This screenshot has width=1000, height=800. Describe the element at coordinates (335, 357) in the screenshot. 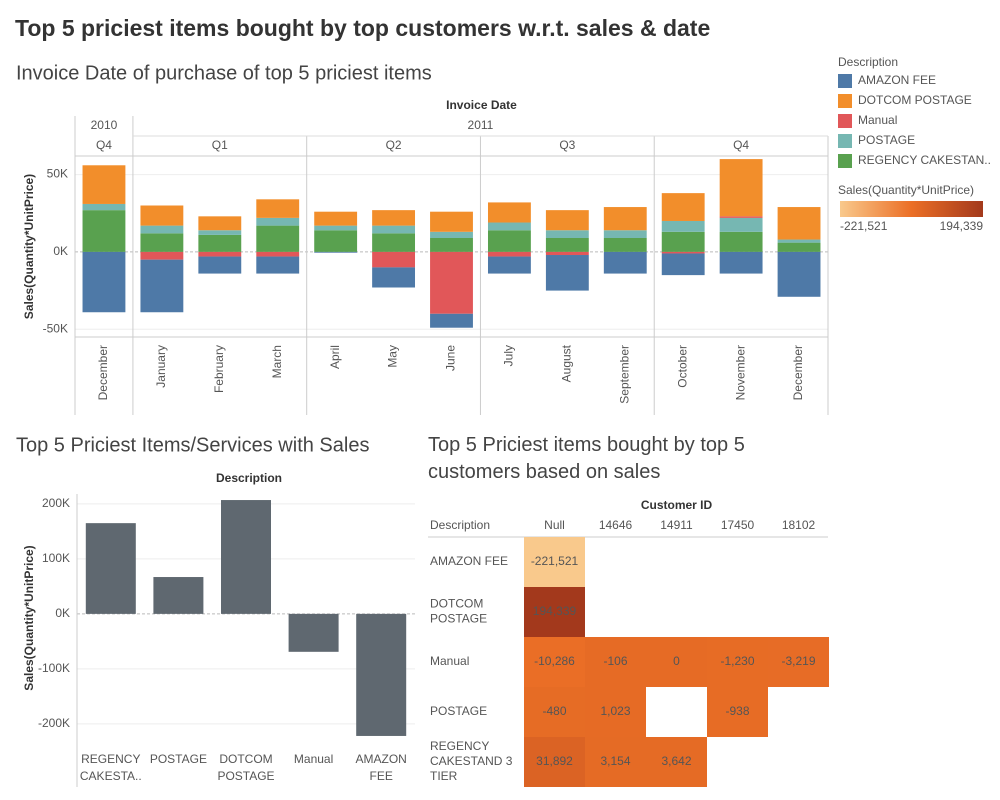

I see `x-tick-label: April` at that location.